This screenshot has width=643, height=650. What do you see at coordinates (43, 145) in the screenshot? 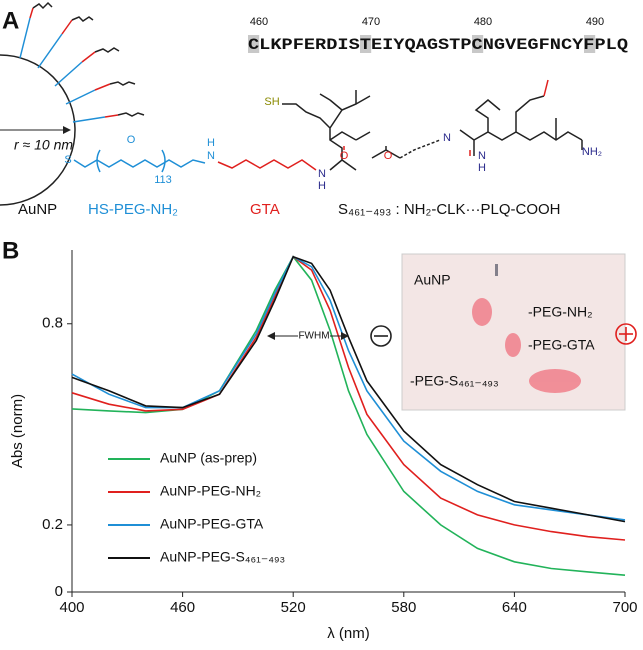
I see `radius-label: r ≈ 10 nm` at bounding box center [43, 145].